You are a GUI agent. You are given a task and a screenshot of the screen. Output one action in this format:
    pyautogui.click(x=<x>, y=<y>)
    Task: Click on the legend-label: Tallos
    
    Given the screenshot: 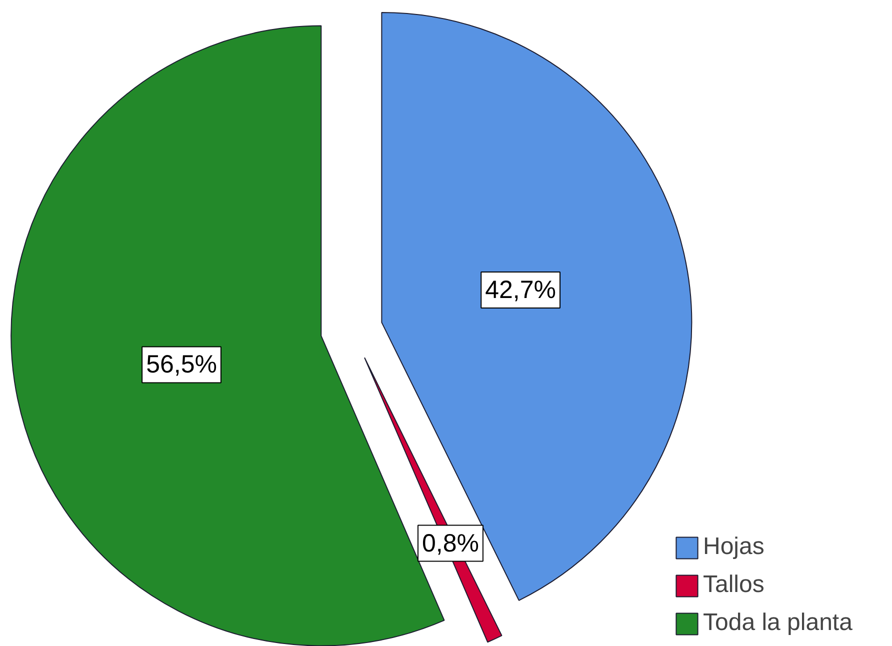 What is the action you would take?
    pyautogui.click(x=733, y=585)
    